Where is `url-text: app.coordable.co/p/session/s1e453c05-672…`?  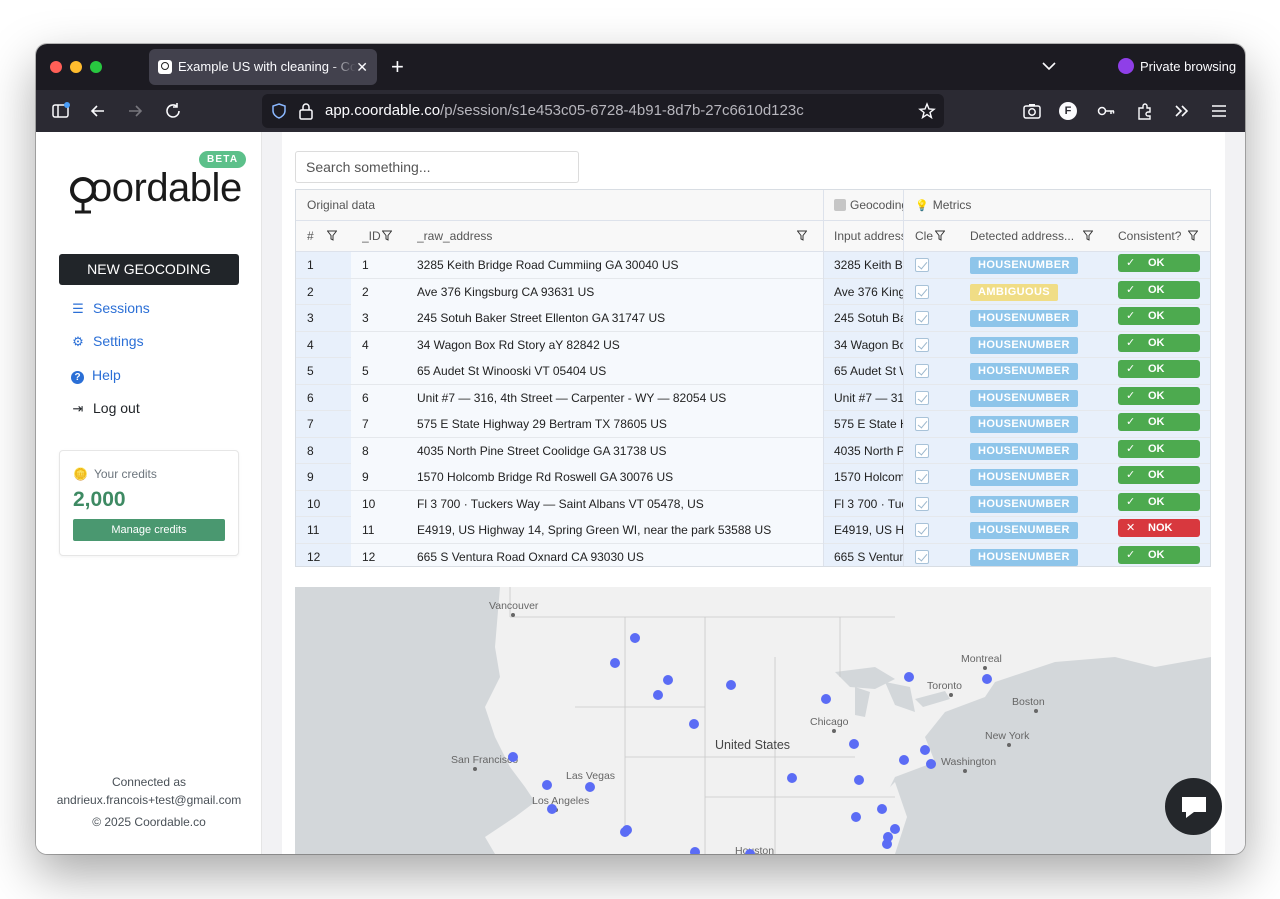 url-text: app.coordable.co/p/session/s1e453c05-672… is located at coordinates (564, 110).